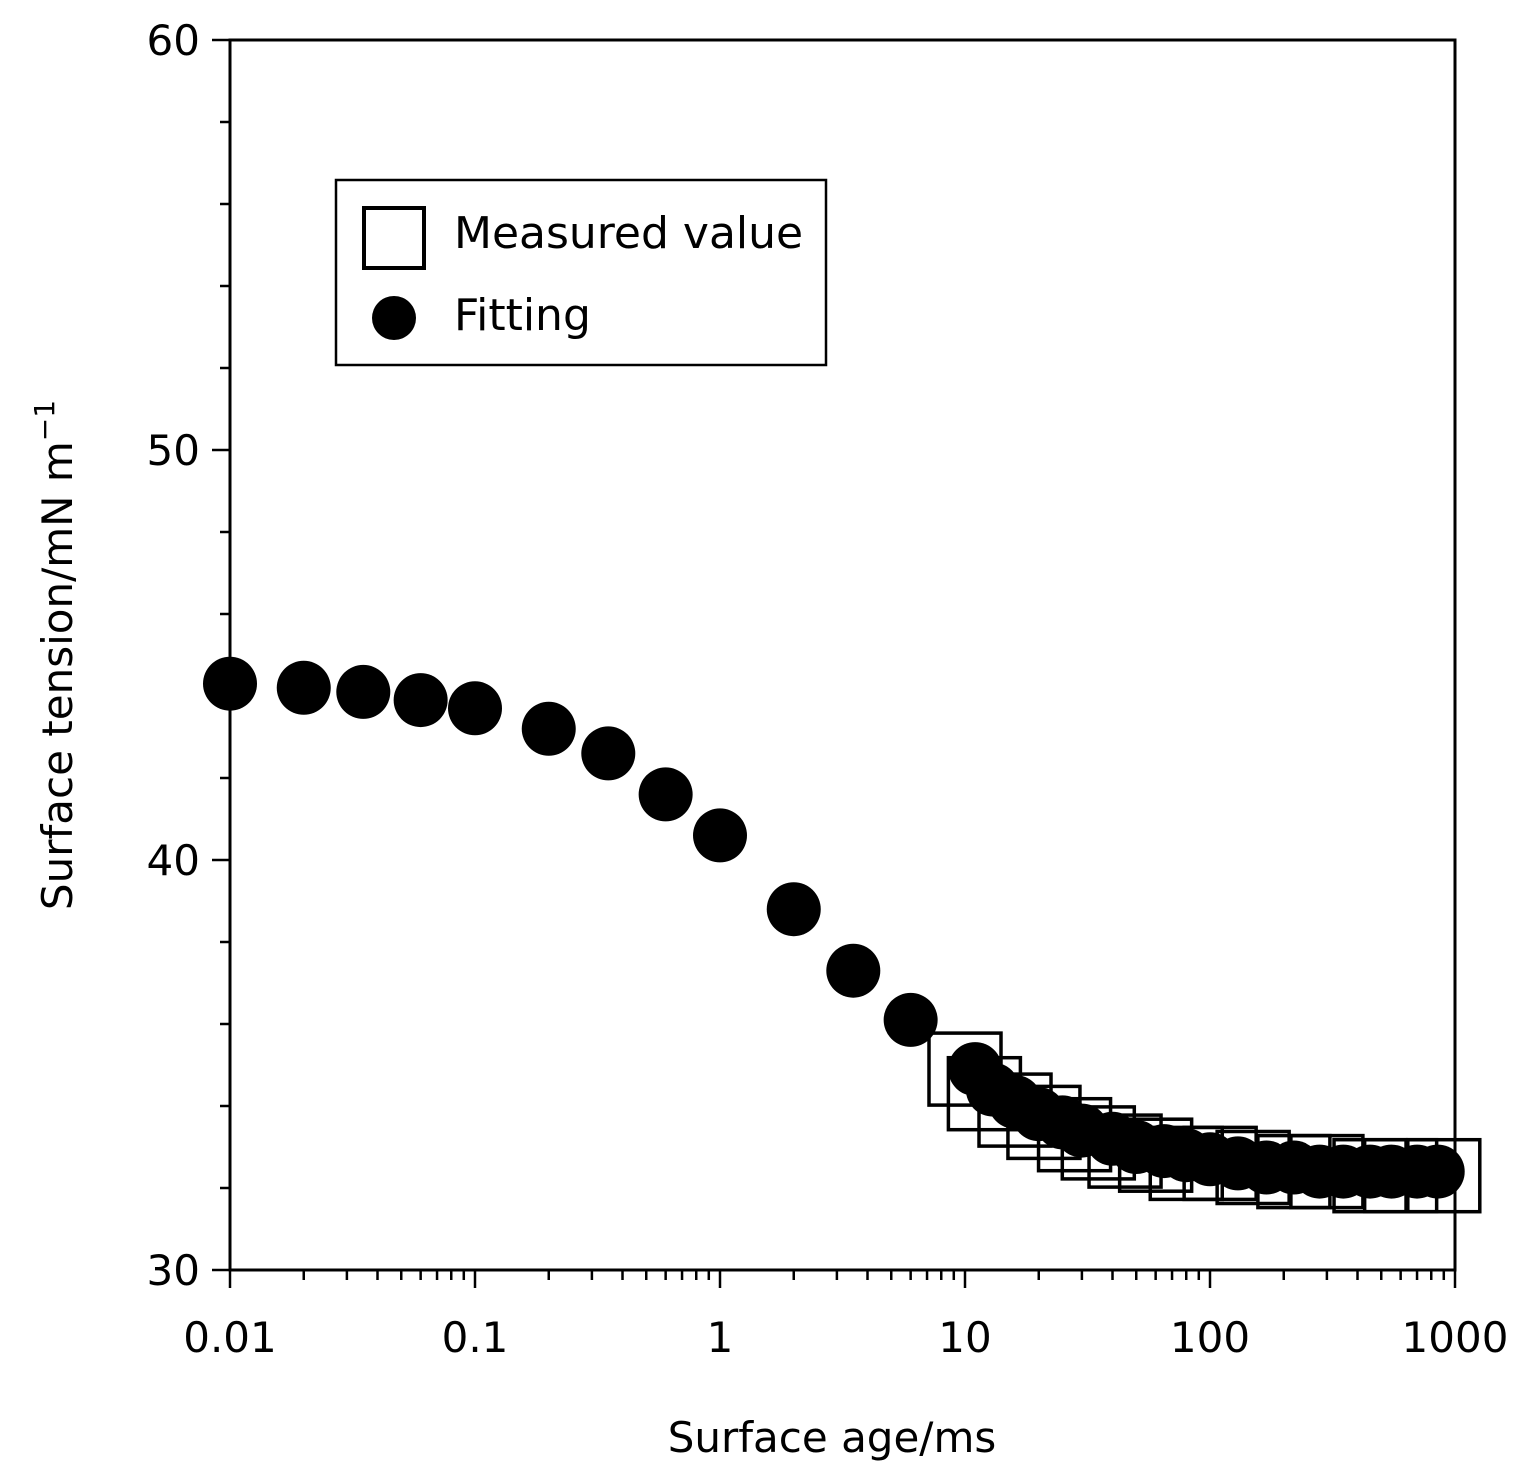  What do you see at coordinates (720, 1337) in the screenshot?
I see `x-tick-label: 1` at bounding box center [720, 1337].